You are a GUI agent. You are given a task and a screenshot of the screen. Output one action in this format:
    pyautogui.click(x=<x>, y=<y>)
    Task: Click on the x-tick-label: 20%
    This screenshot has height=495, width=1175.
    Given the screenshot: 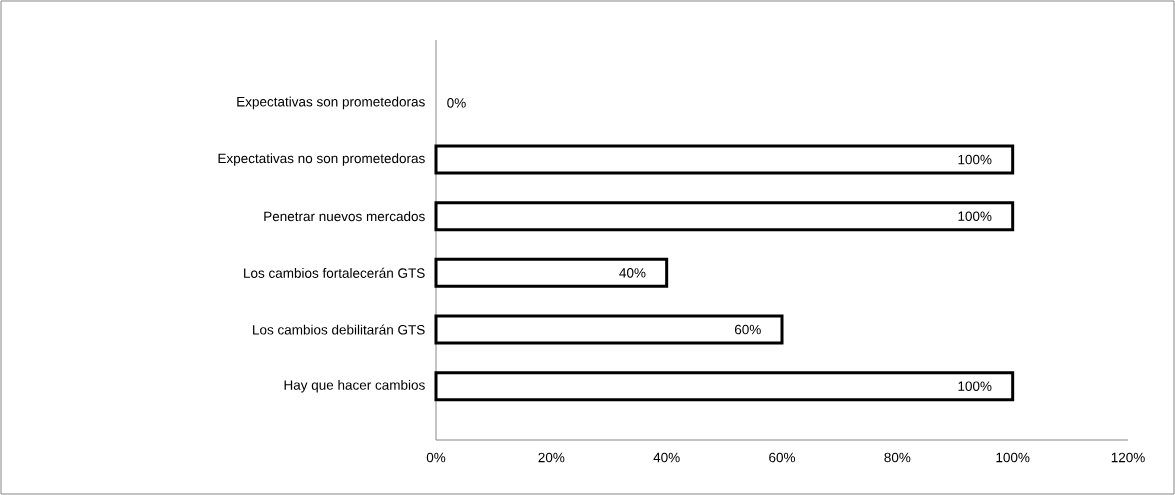 What is the action you would take?
    pyautogui.click(x=551, y=457)
    